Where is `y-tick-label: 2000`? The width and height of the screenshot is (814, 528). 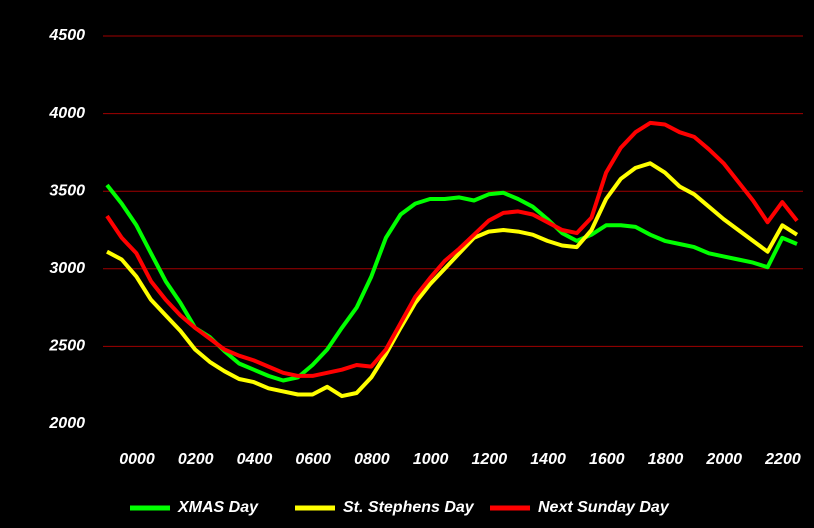 y-tick-label: 2000 is located at coordinates (66, 423).